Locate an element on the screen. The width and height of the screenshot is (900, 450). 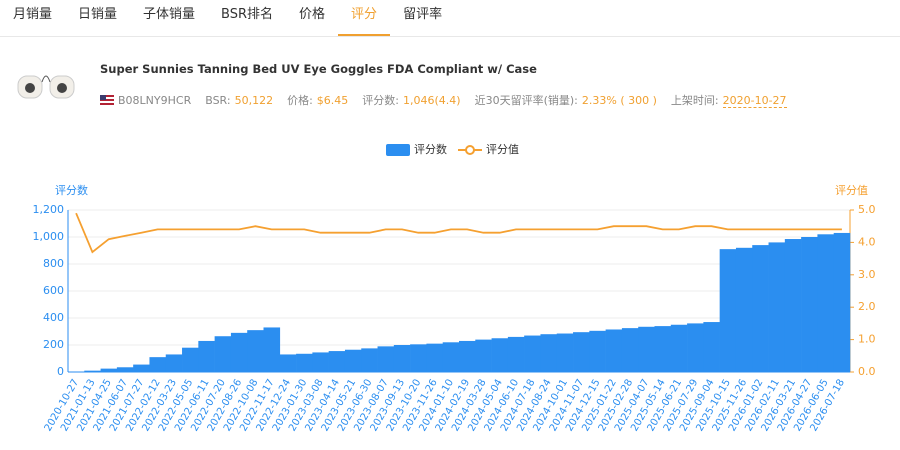
info-item: 上架时间: 2020-10-27 is located at coordinates (729, 100).